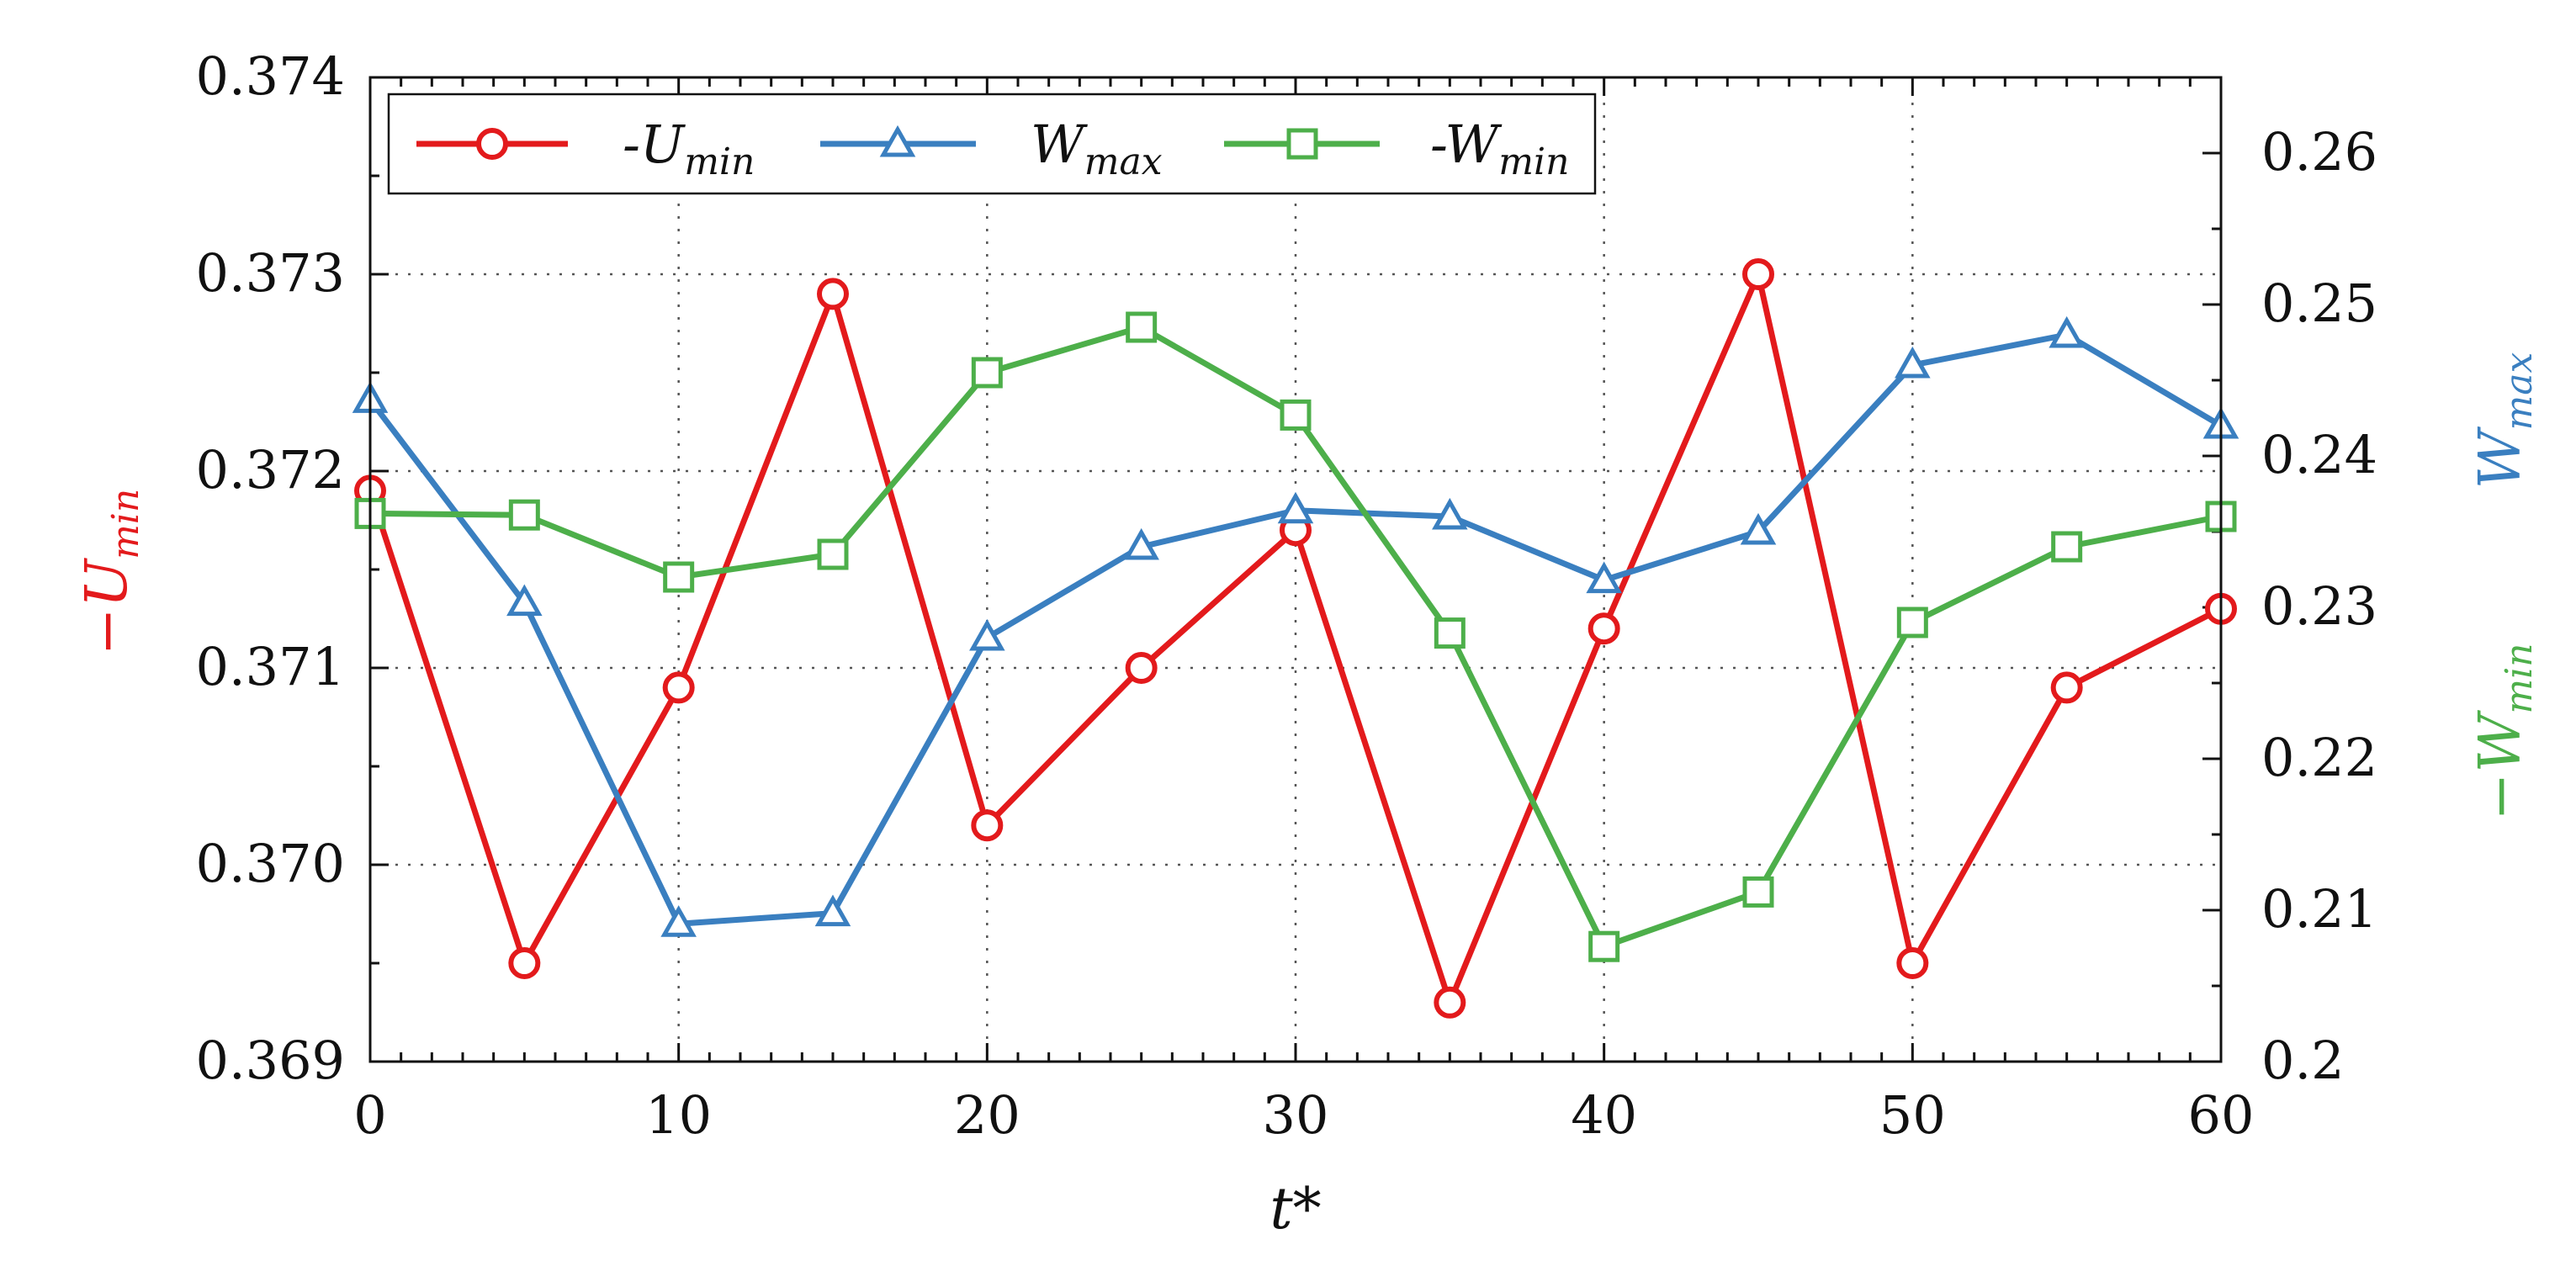  I want to click on legend-item-wmin: -Wmin, so click(1396, 148).